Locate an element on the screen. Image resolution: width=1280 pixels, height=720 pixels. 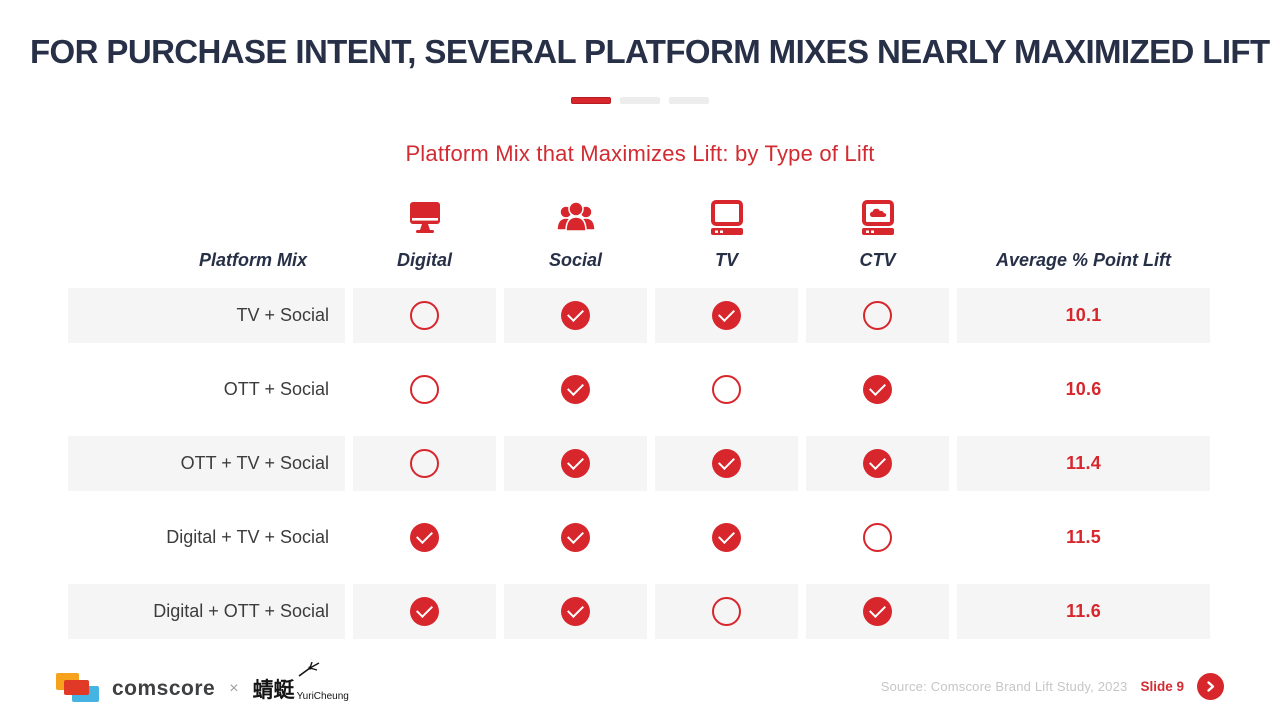
column-header-tv: TV is located at coordinates (726, 259).